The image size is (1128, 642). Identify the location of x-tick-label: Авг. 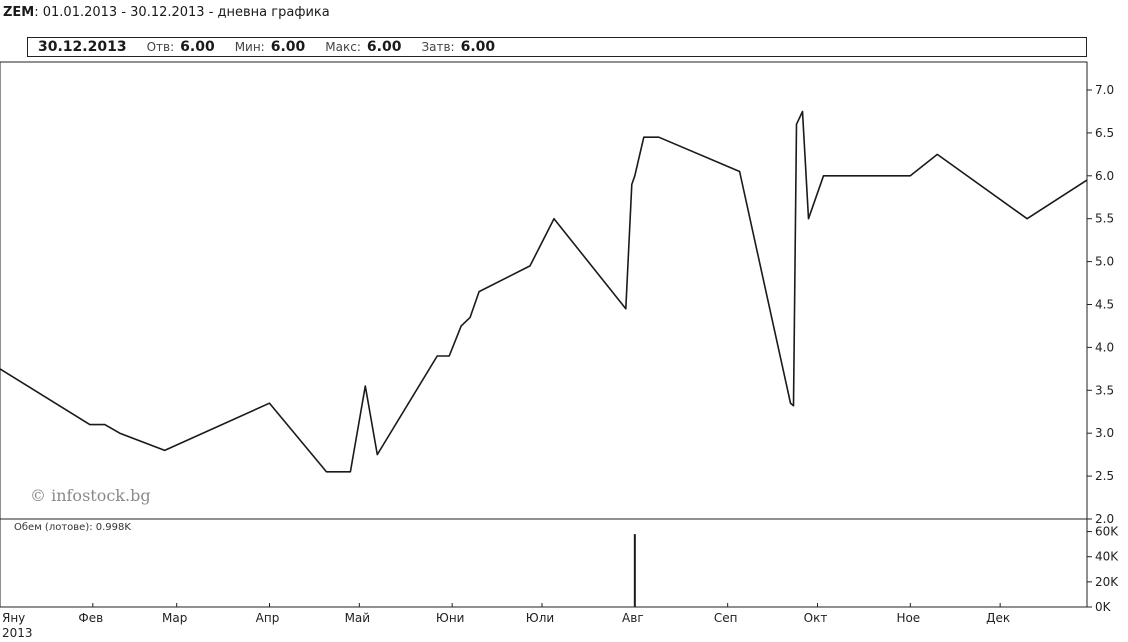
(633, 618).